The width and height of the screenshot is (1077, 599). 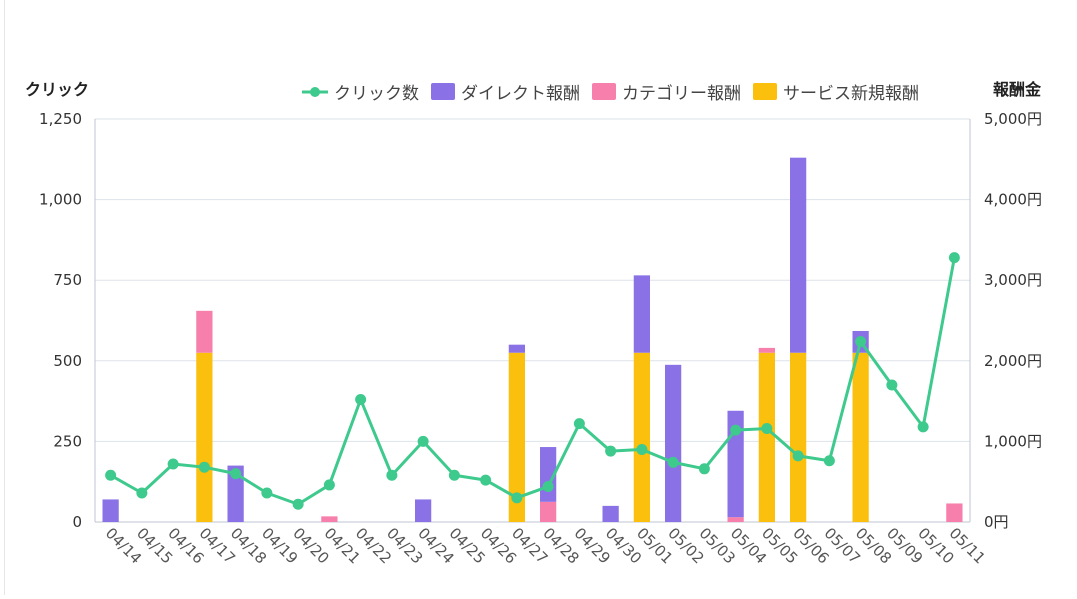 What do you see at coordinates (67, 441) in the screenshot?
I see `y-left-tick-label: 250` at bounding box center [67, 441].